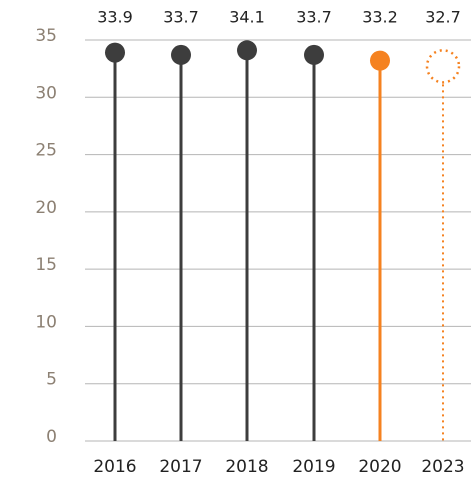 Image resolution: width=471 pixels, height=479 pixels. What do you see at coordinates (115, 17) in the screenshot?
I see `value-label: 33.9` at bounding box center [115, 17].